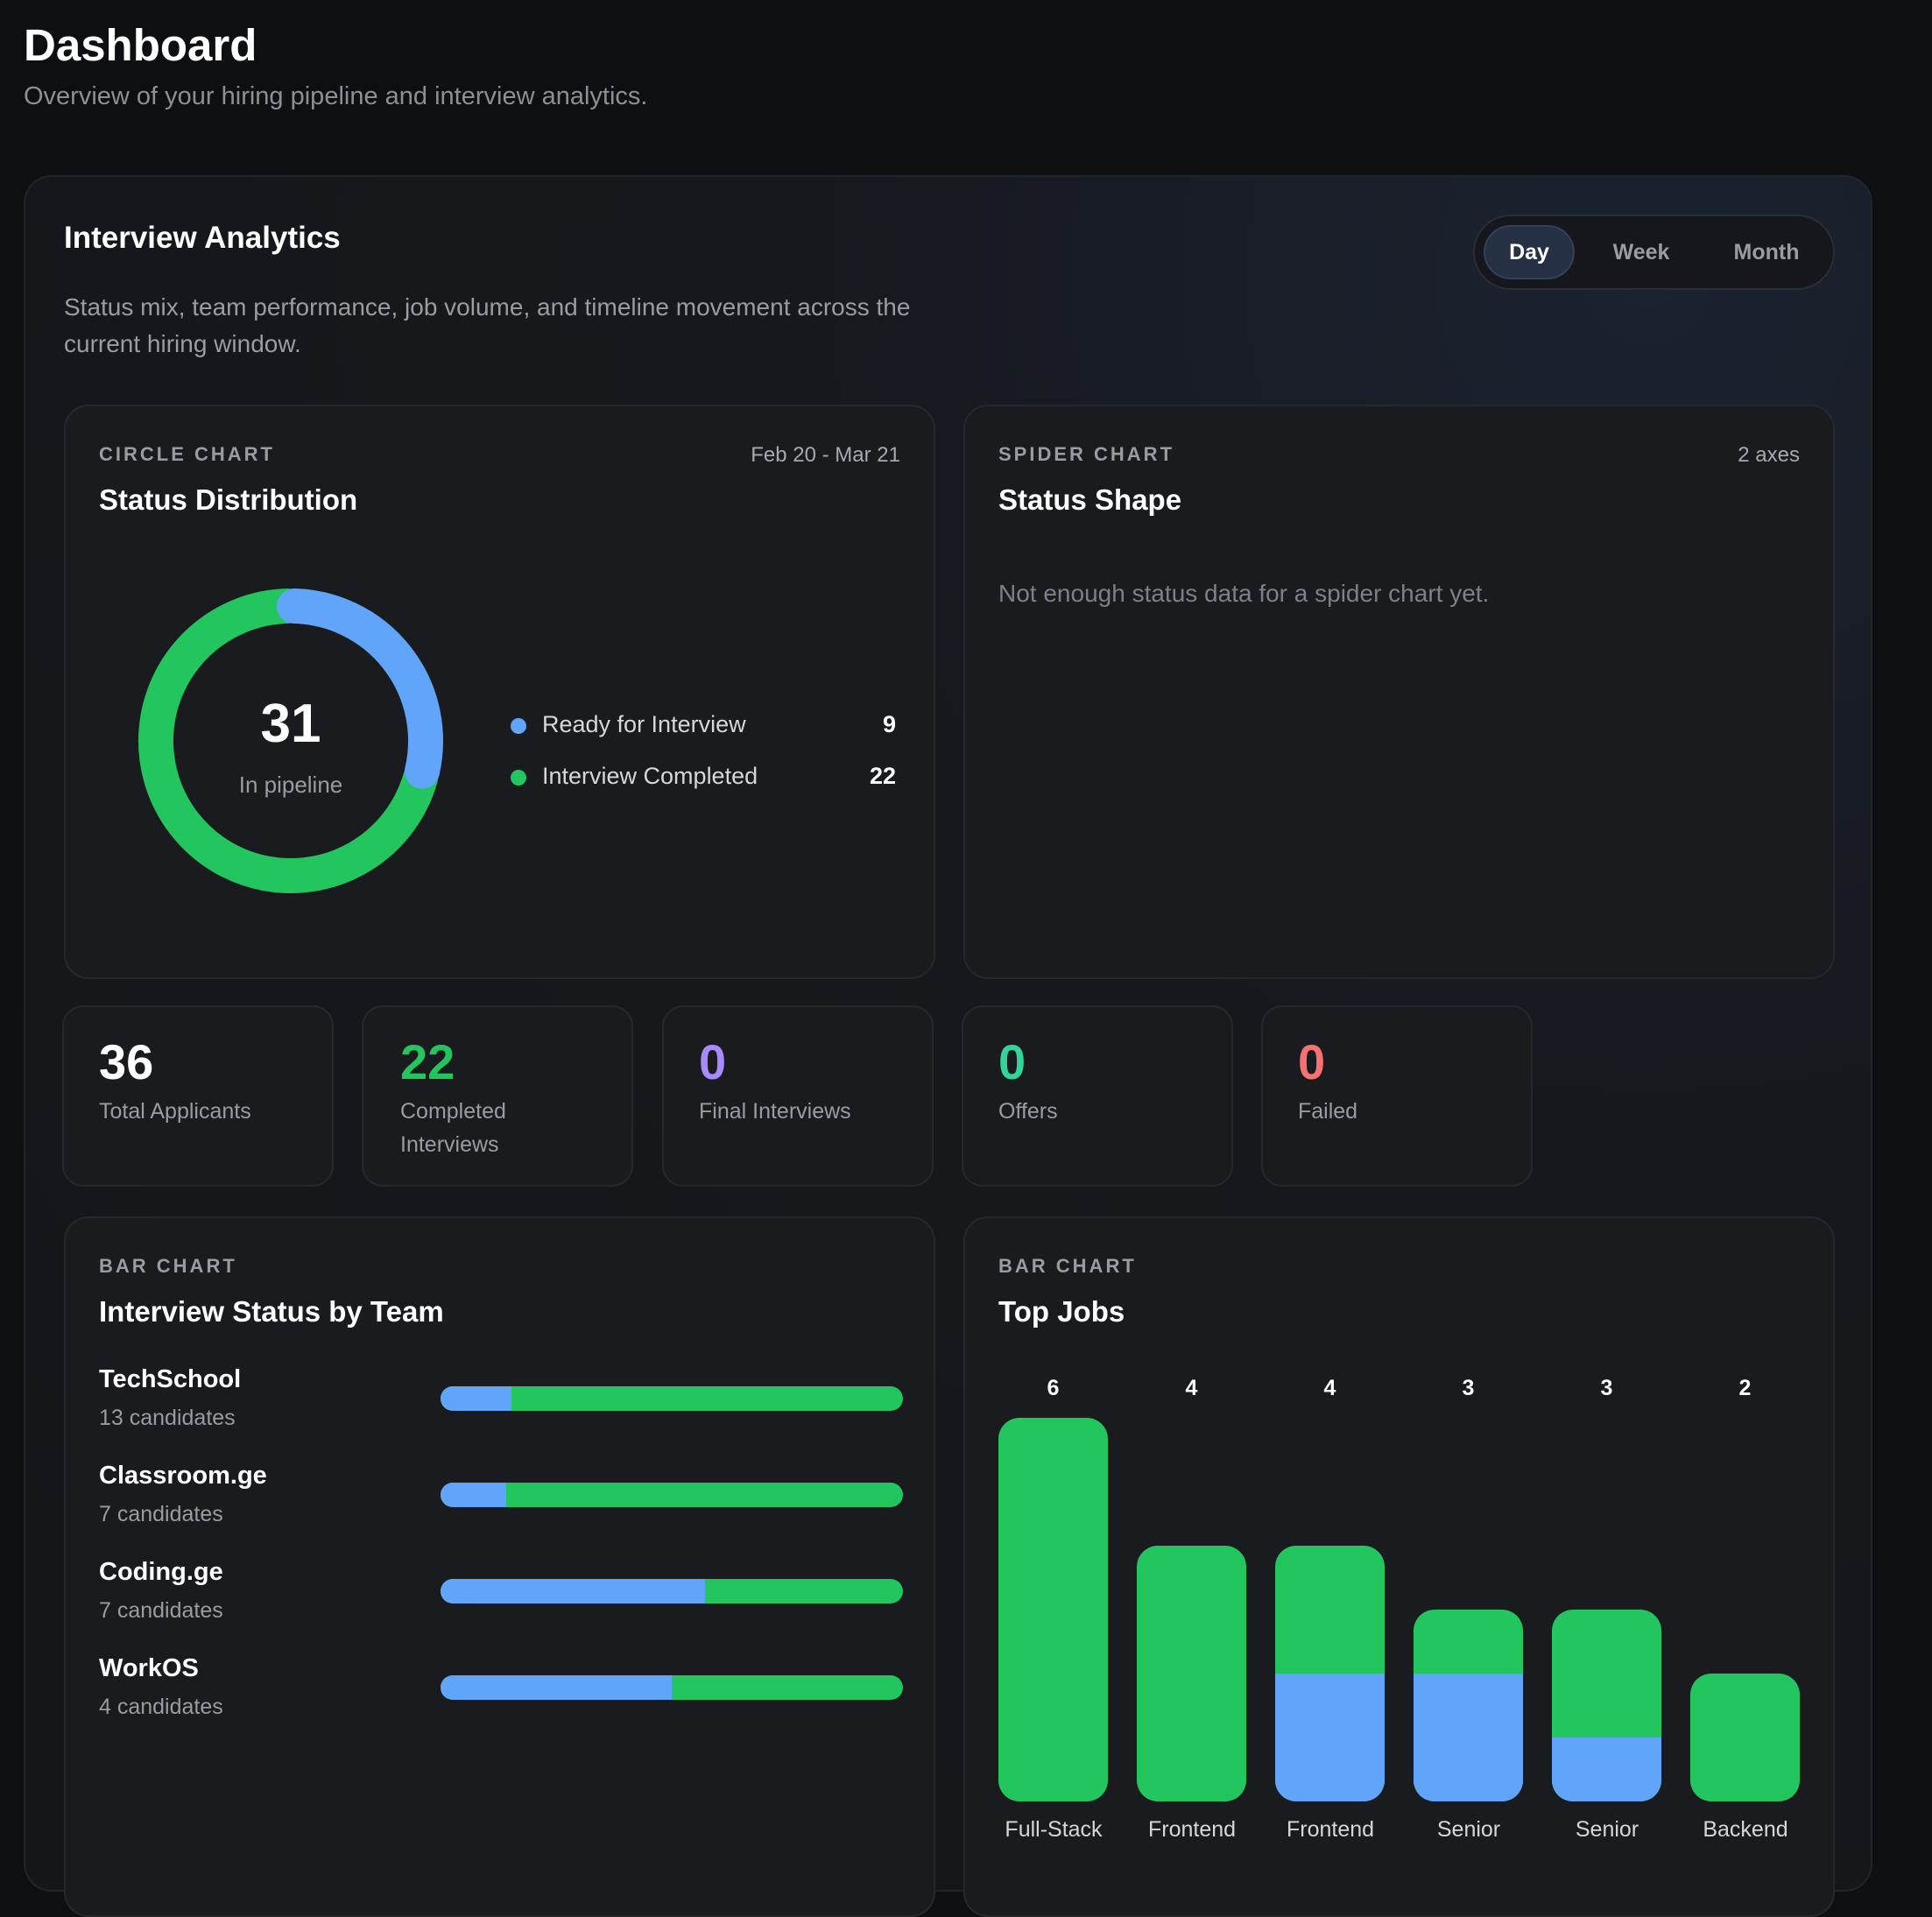 Image resolution: width=1932 pixels, height=1917 pixels. Describe the element at coordinates (1766, 252) in the screenshot. I see `range-month-button: Month` at that location.